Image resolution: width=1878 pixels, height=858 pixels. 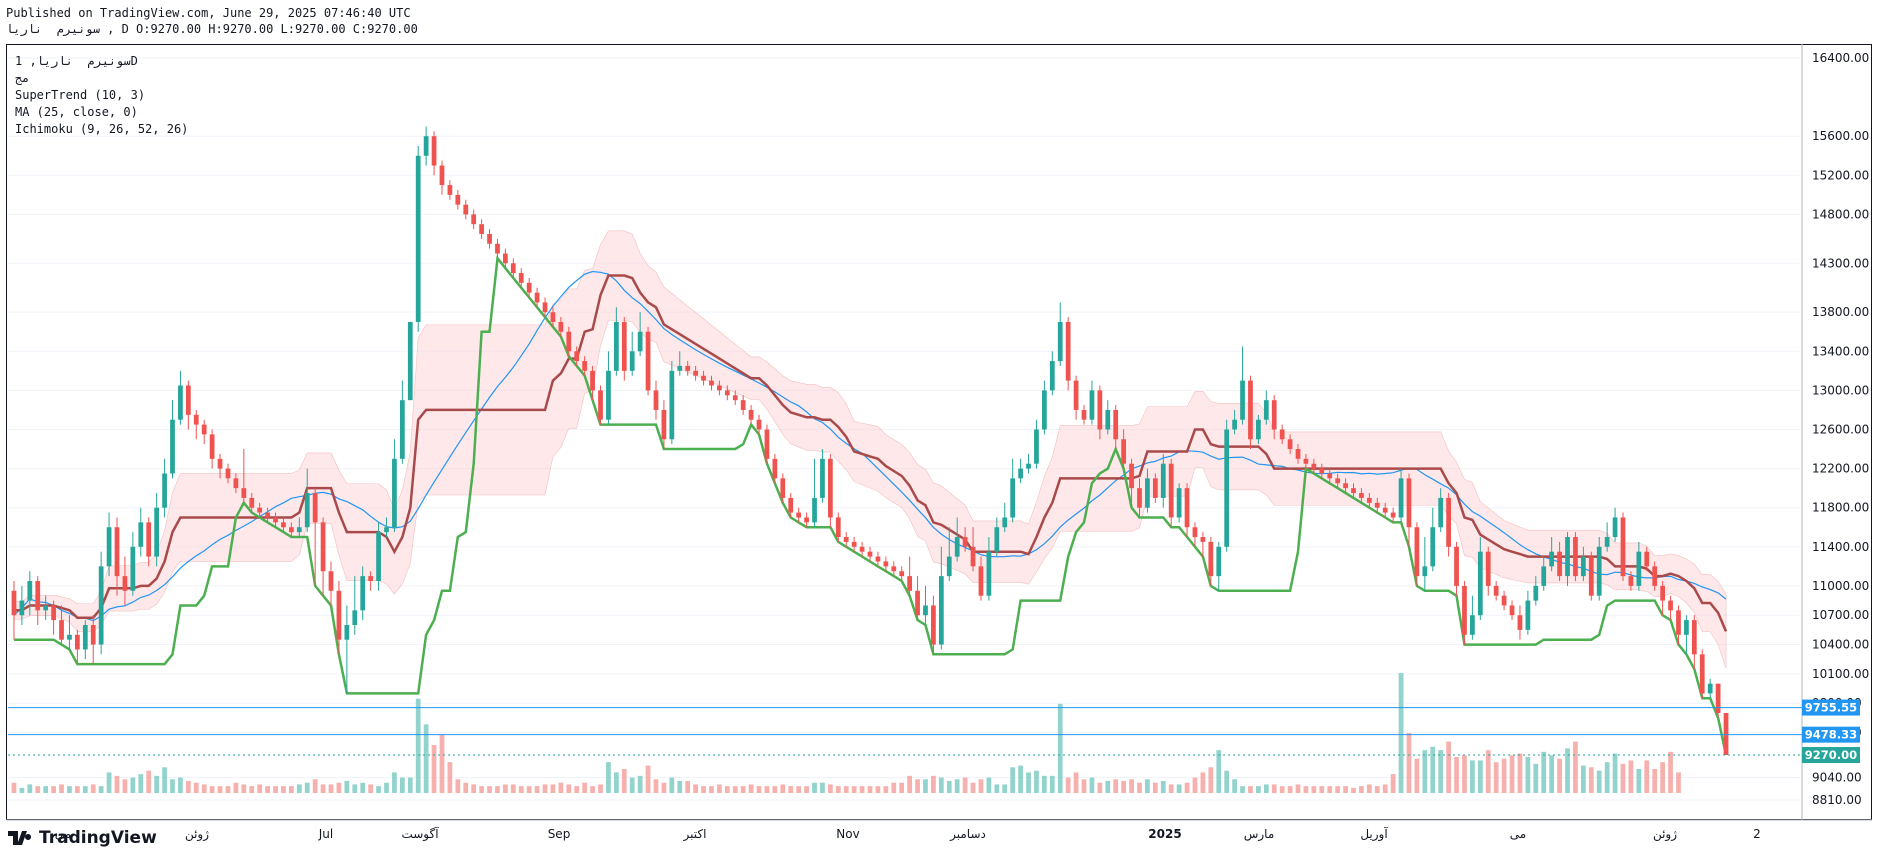 I want to click on legend-ma: MA (25, close, 0), so click(x=76, y=112).